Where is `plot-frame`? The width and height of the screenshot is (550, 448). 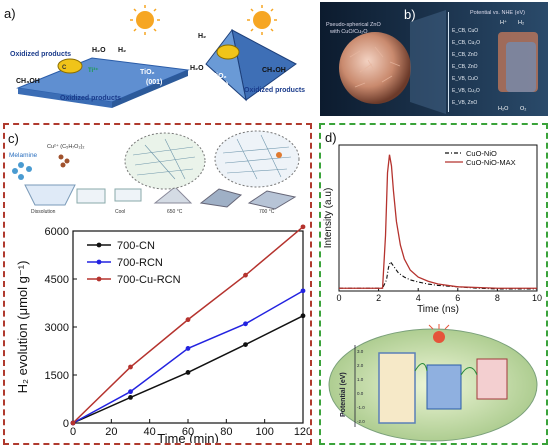
plot-frame is located at coordinates (438, 218).